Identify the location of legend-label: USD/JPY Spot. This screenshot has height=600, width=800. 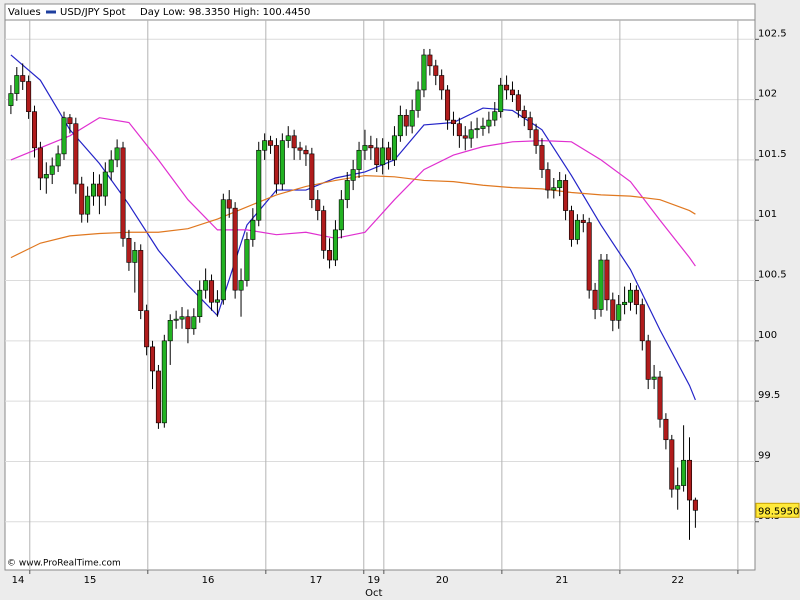
(93, 12).